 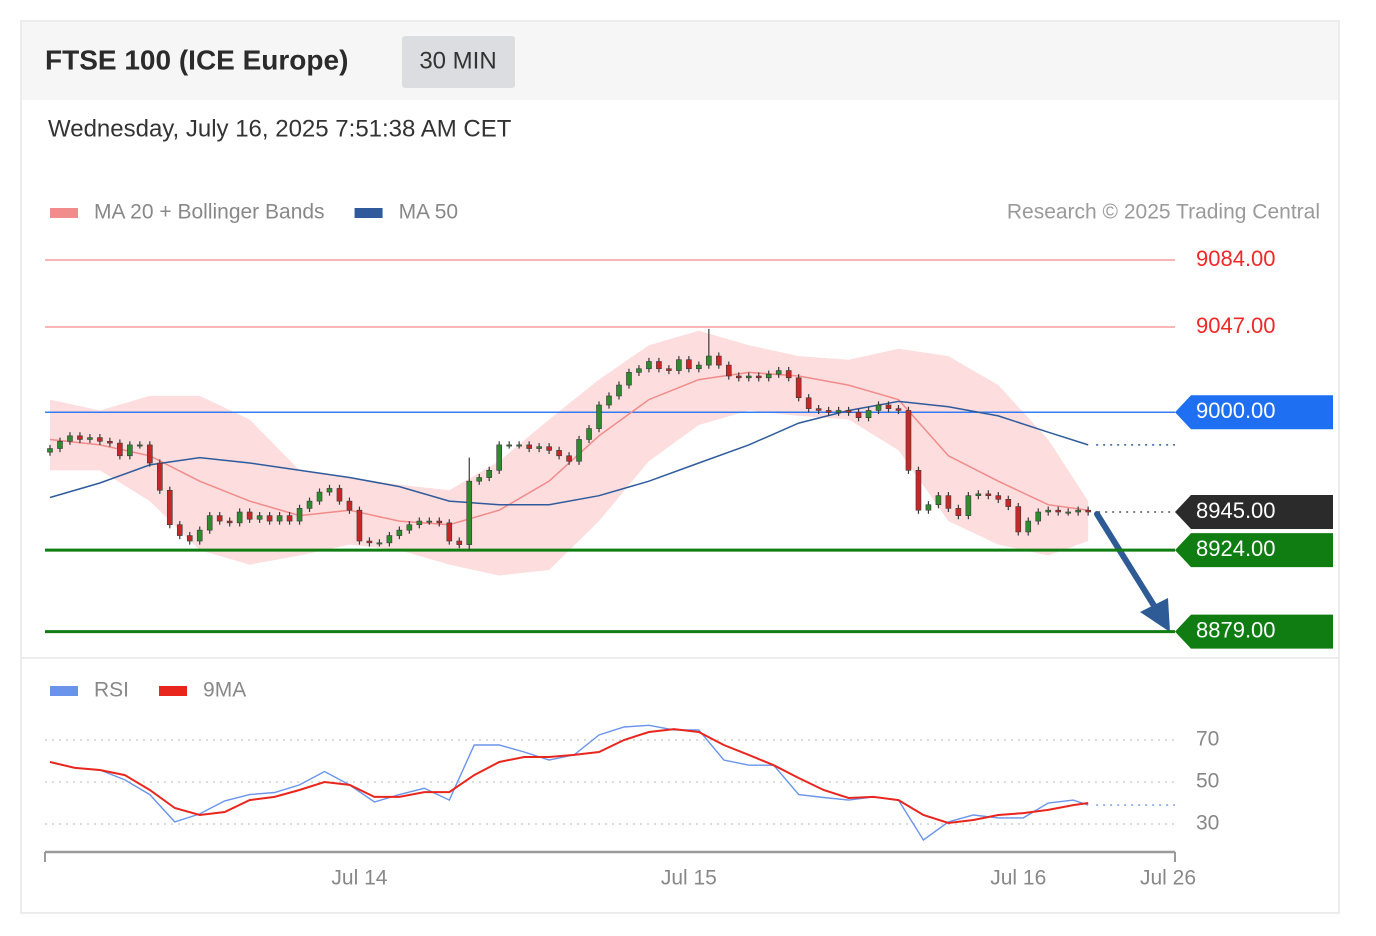 What do you see at coordinates (1207, 823) in the screenshot?
I see `y-tick-label: 30` at bounding box center [1207, 823].